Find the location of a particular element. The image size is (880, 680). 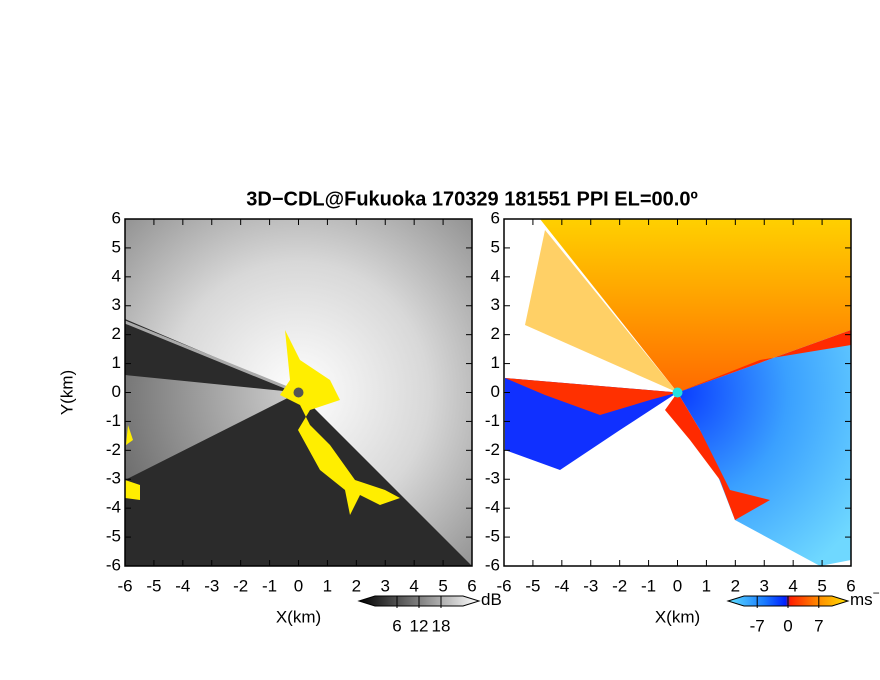

y-axis-label: Y(km) is located at coordinates (66, 392).